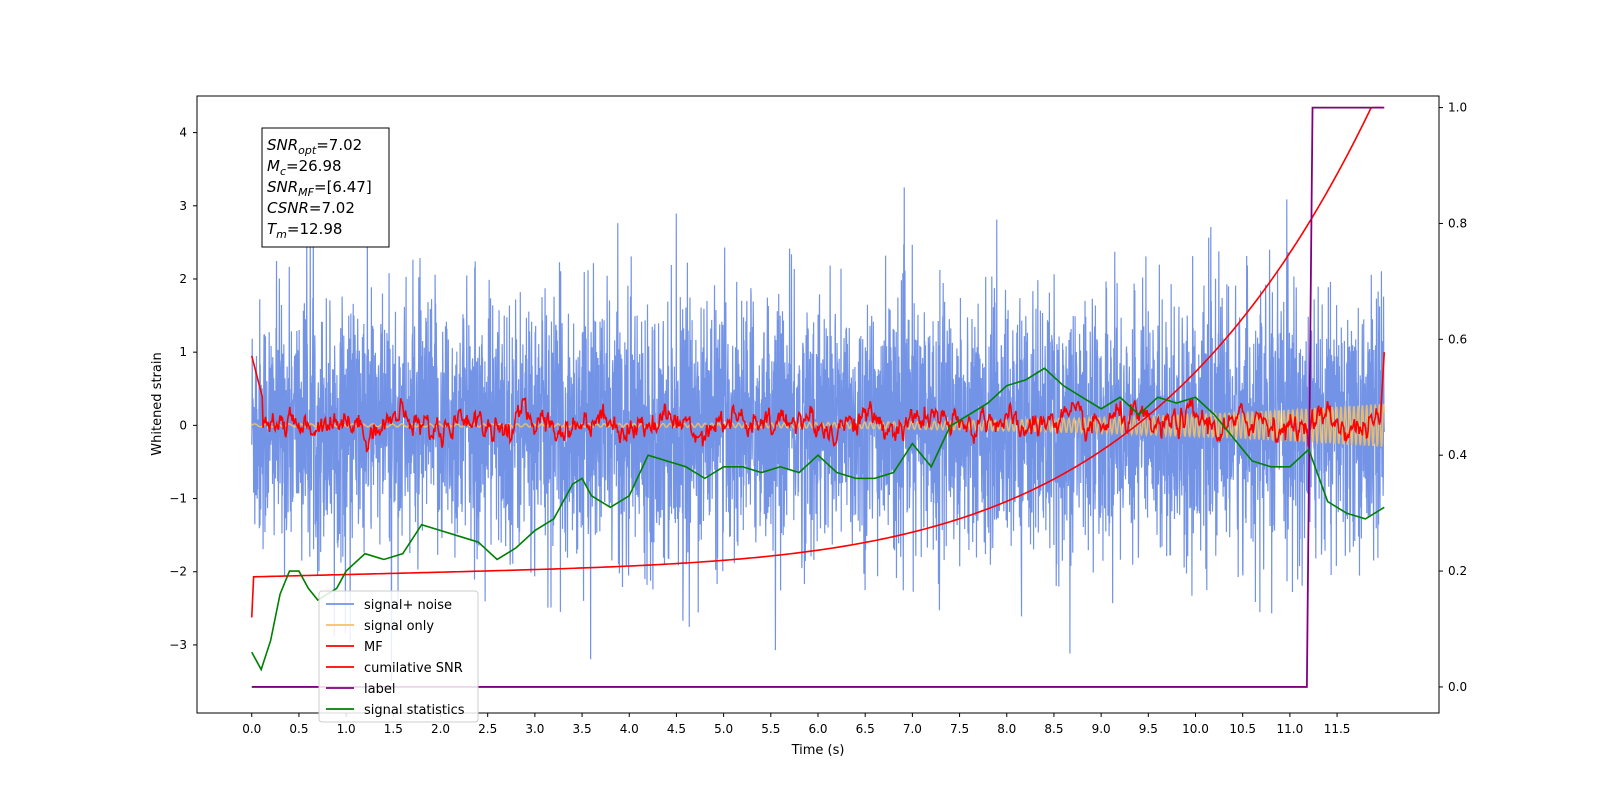  Describe the element at coordinates (1457, 223) in the screenshot. I see `y2-tick-label: 0.8` at that location.